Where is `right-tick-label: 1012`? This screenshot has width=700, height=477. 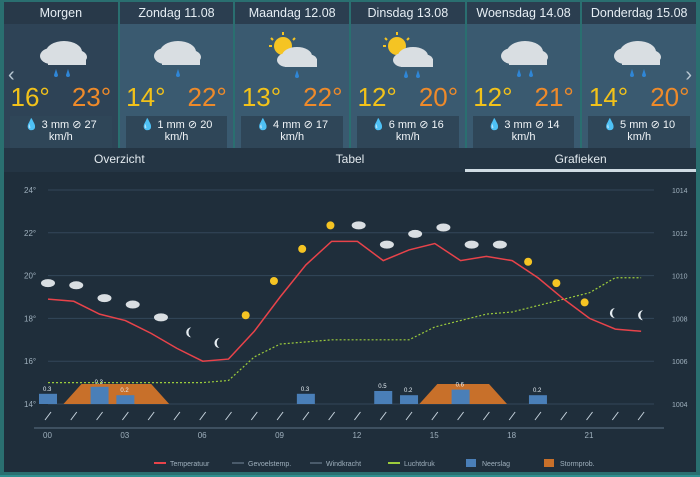 right-tick-label: 1012 is located at coordinates (680, 234).